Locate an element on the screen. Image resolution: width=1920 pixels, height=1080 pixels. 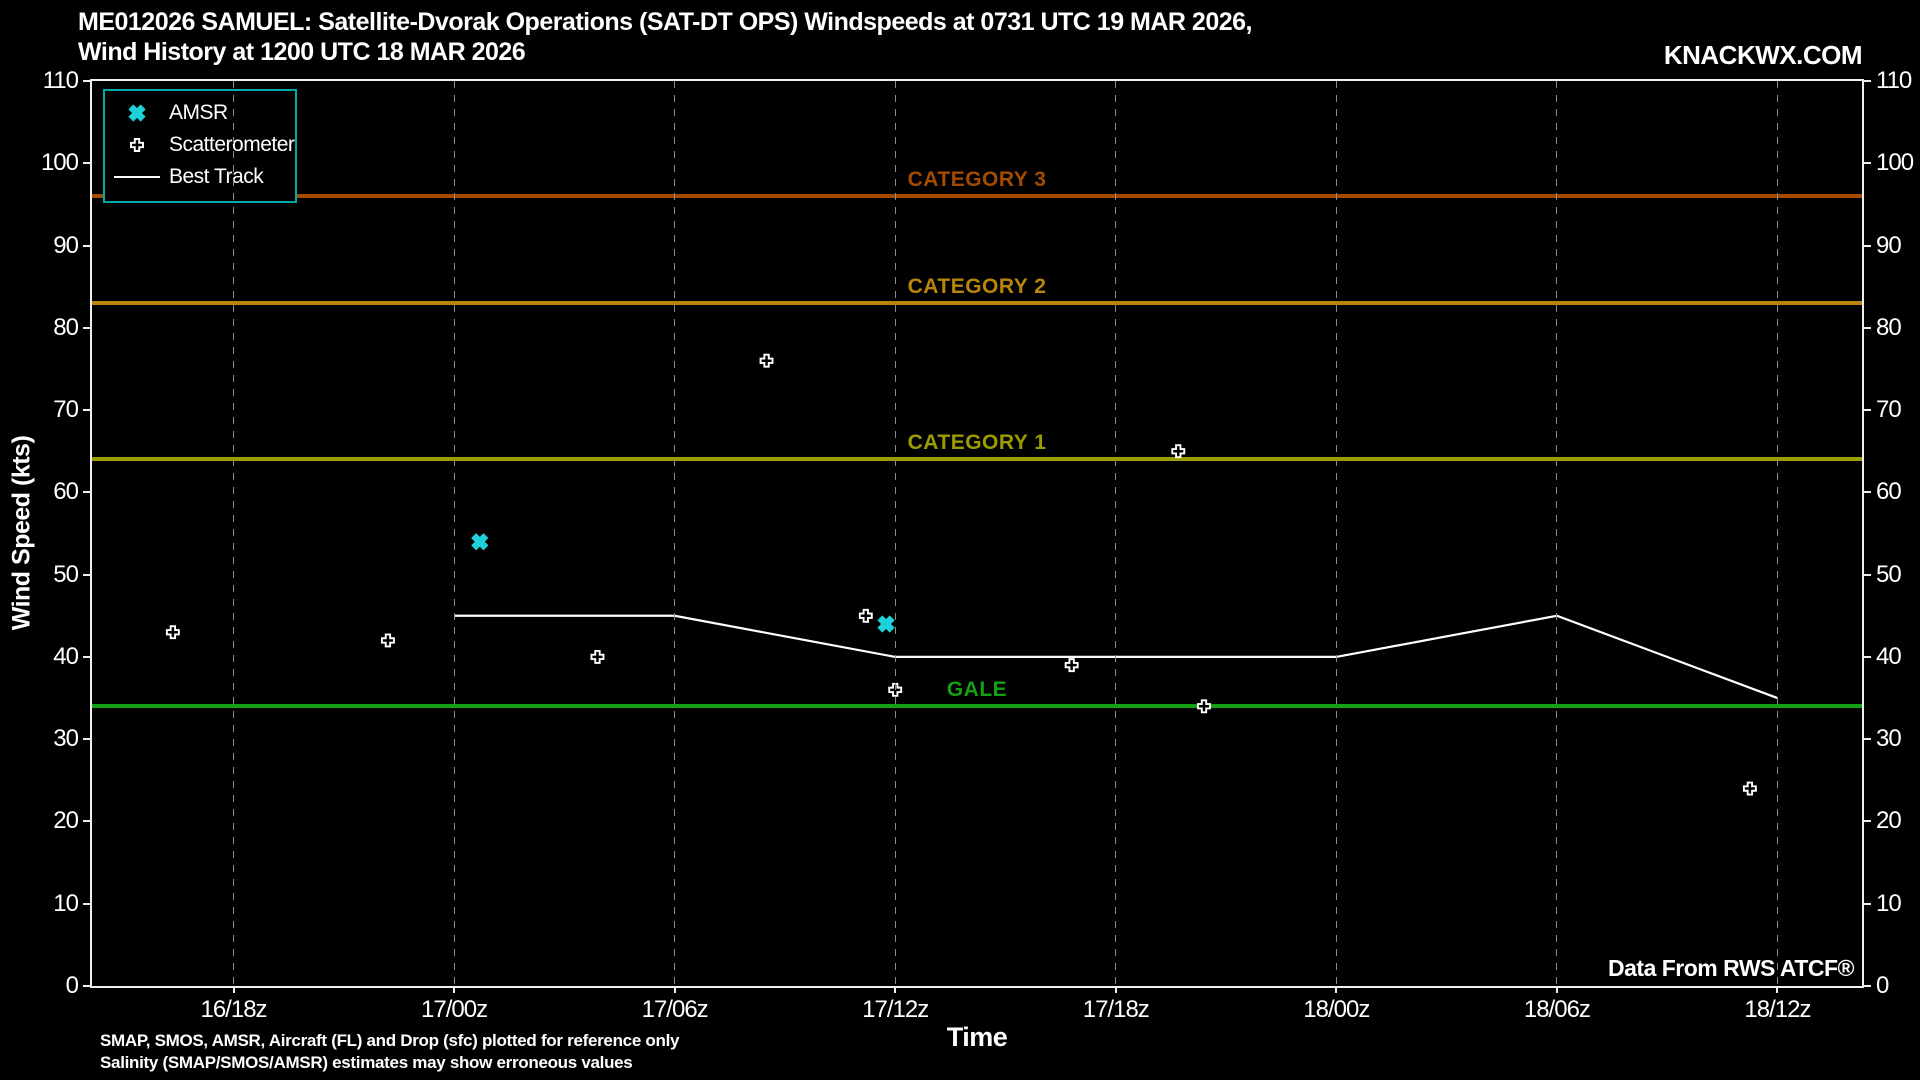
legend-item-scatterometer: Scatterometer is located at coordinates (200, 145).